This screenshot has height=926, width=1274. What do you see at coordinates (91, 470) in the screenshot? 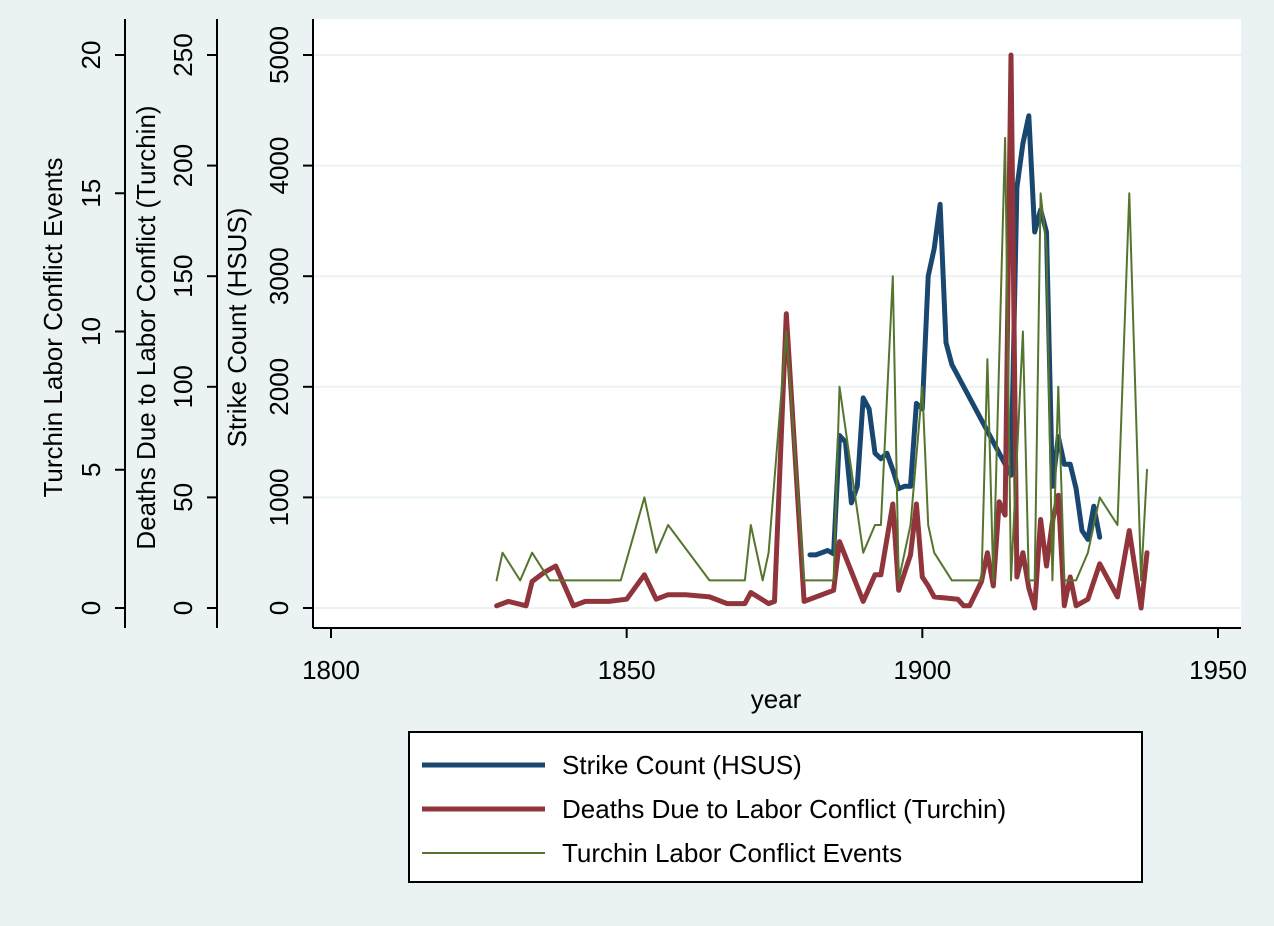
I see `y-tick-label-events: 5` at bounding box center [91, 470].